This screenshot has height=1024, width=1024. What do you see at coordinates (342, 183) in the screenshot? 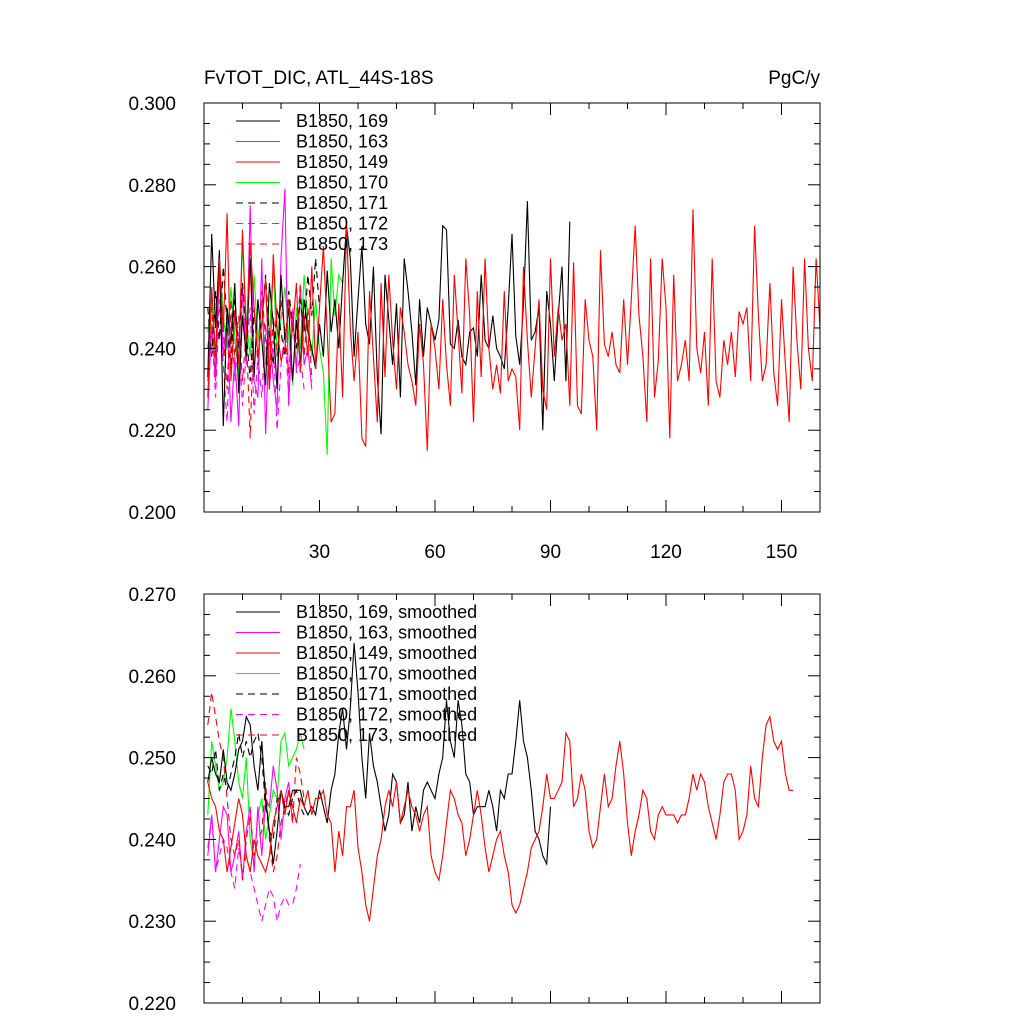
I see `legend-label-170: B1850, 170` at bounding box center [342, 183].